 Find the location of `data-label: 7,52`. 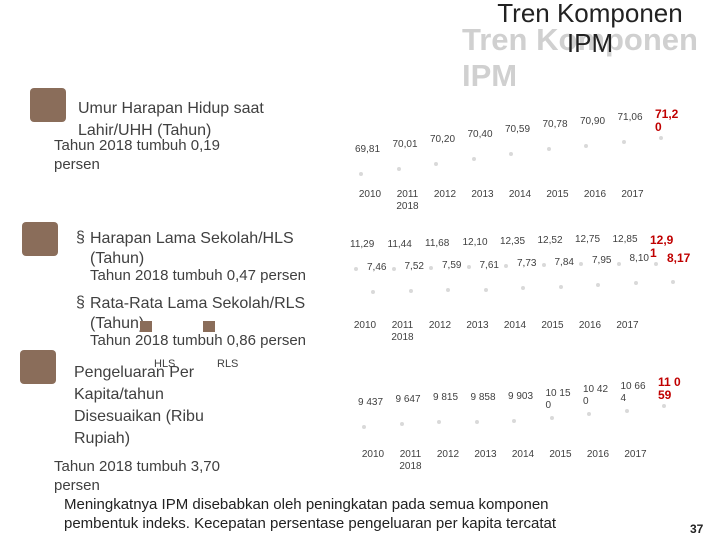

data-label: 7,52 is located at coordinates (414, 267).